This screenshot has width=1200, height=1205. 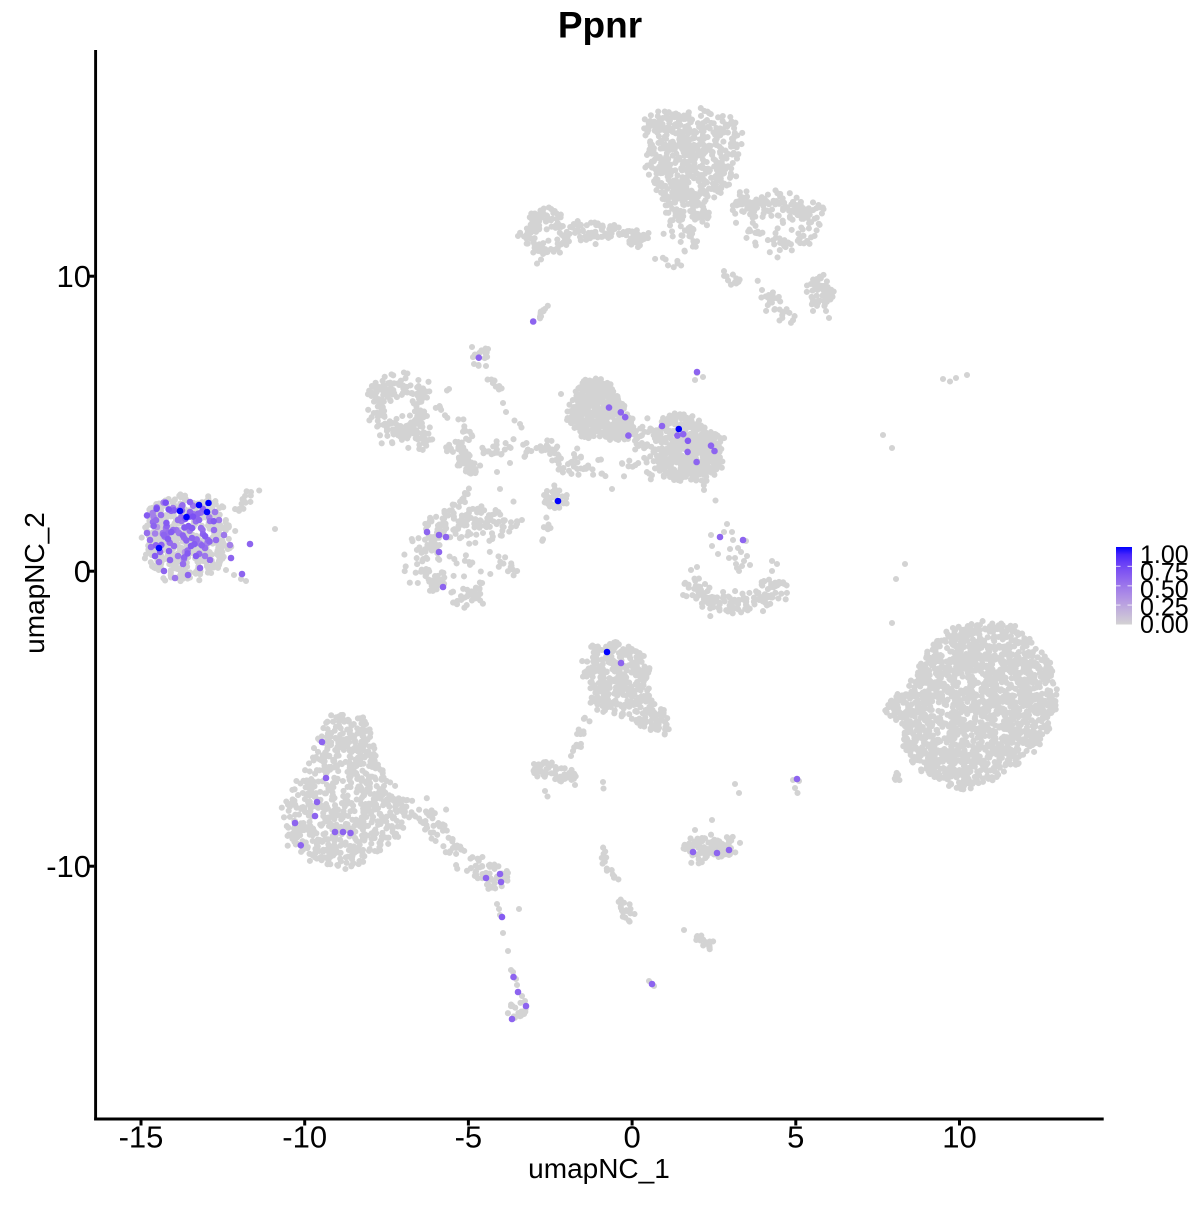 What do you see at coordinates (795, 1137) in the screenshot?
I see `svg-text: 5` at bounding box center [795, 1137].